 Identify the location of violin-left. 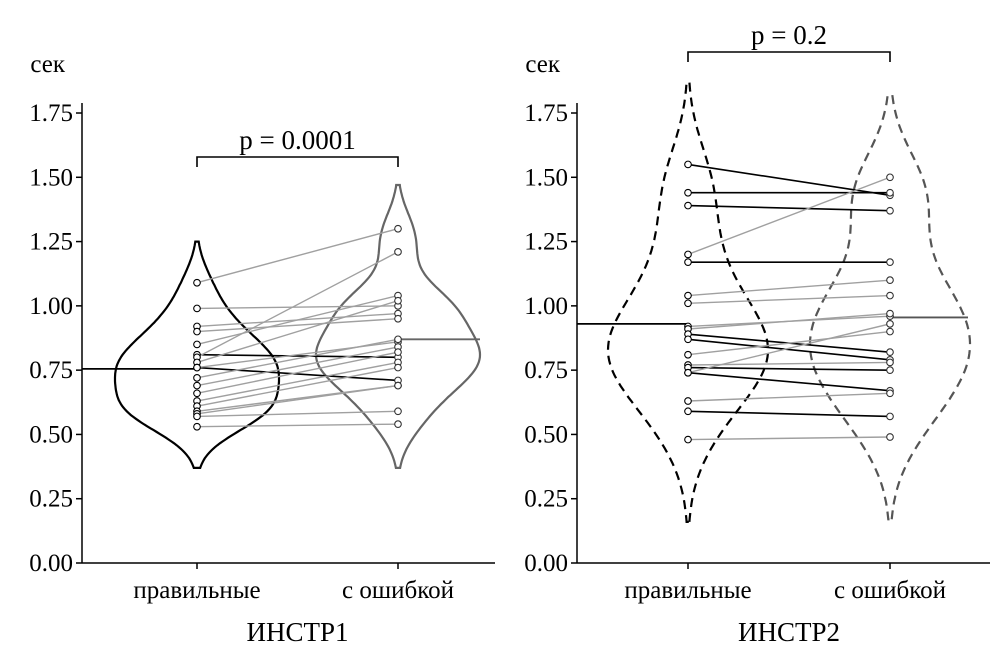
(688, 302).